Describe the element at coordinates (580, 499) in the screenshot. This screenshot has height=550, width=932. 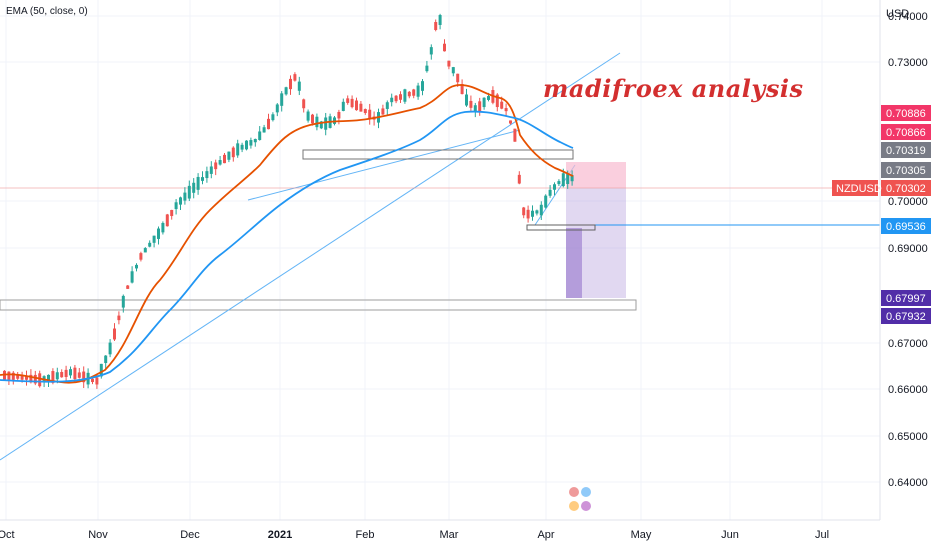
I see `event-icons` at that location.